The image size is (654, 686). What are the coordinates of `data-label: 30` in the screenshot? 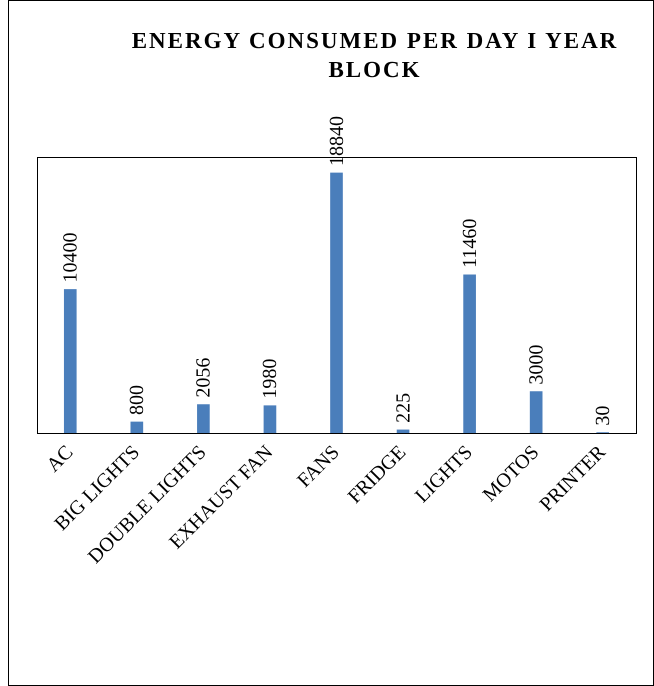 It's located at (603, 416).